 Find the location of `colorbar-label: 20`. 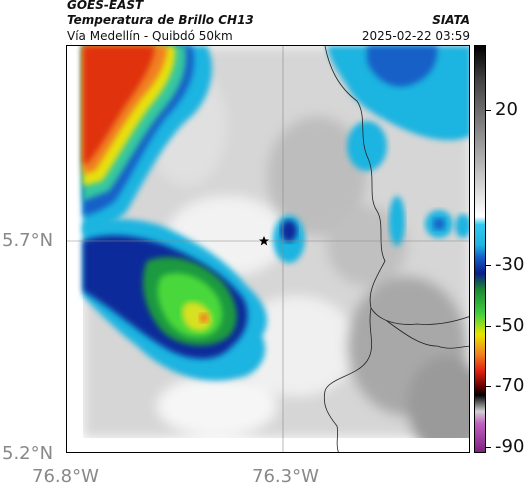

colorbar-label: 20 is located at coordinates (506, 109).